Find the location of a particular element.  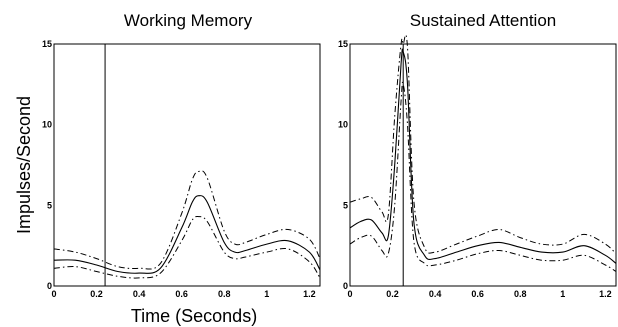

sustained-attention-x-tick-label: 0.8 is located at coordinates (520, 294).